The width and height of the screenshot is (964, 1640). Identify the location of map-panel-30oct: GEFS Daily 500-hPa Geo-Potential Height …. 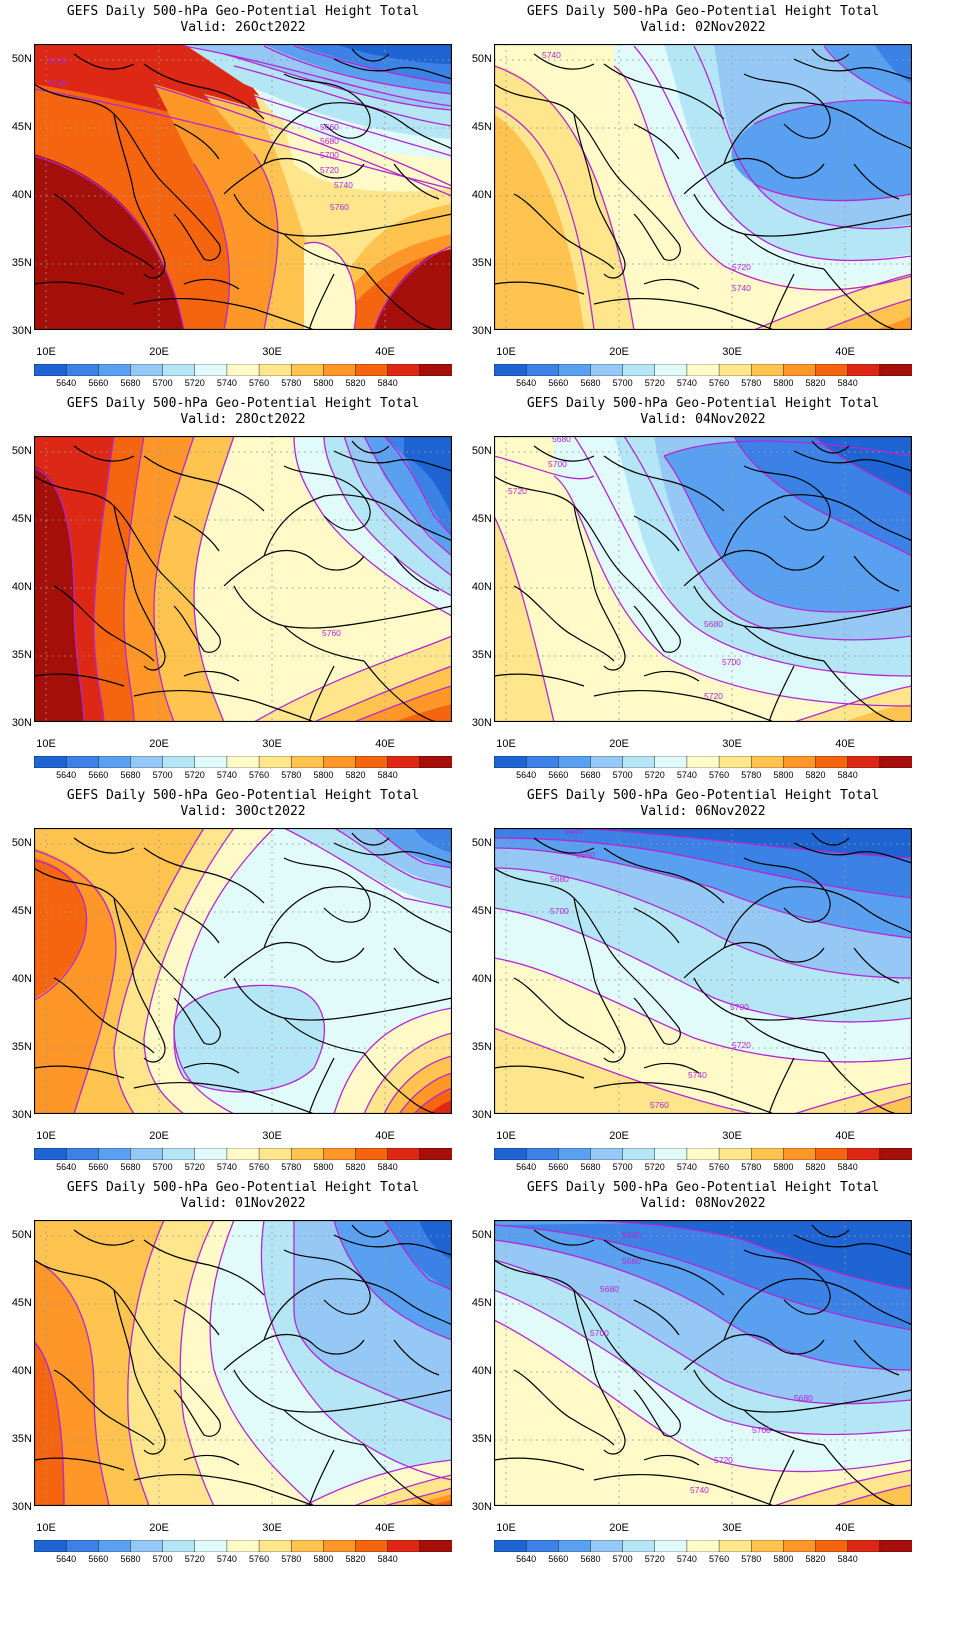
(235, 980).